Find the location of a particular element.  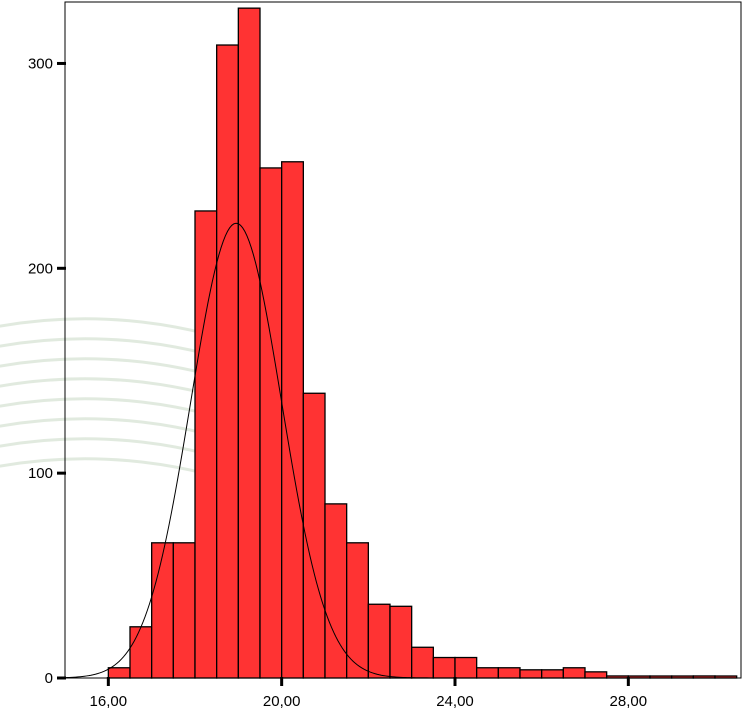

y-tick-label: 300 is located at coordinates (40, 63).